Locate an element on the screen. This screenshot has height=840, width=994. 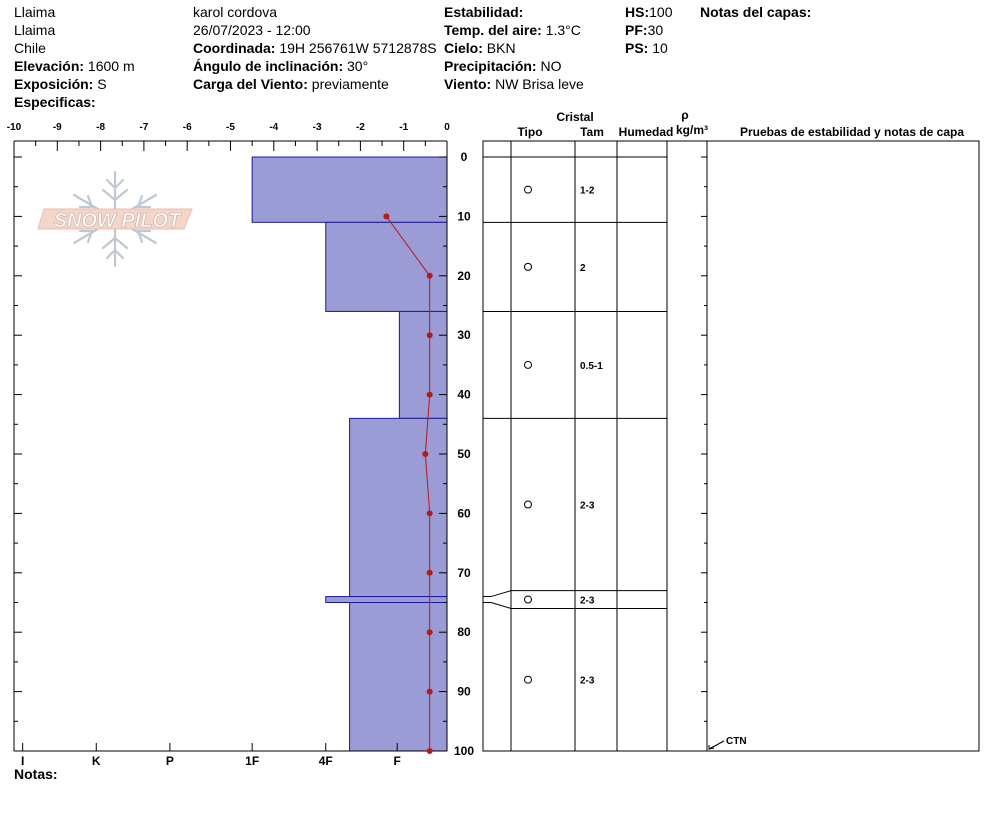
depth-tick-label: 100 is located at coordinates (464, 751).